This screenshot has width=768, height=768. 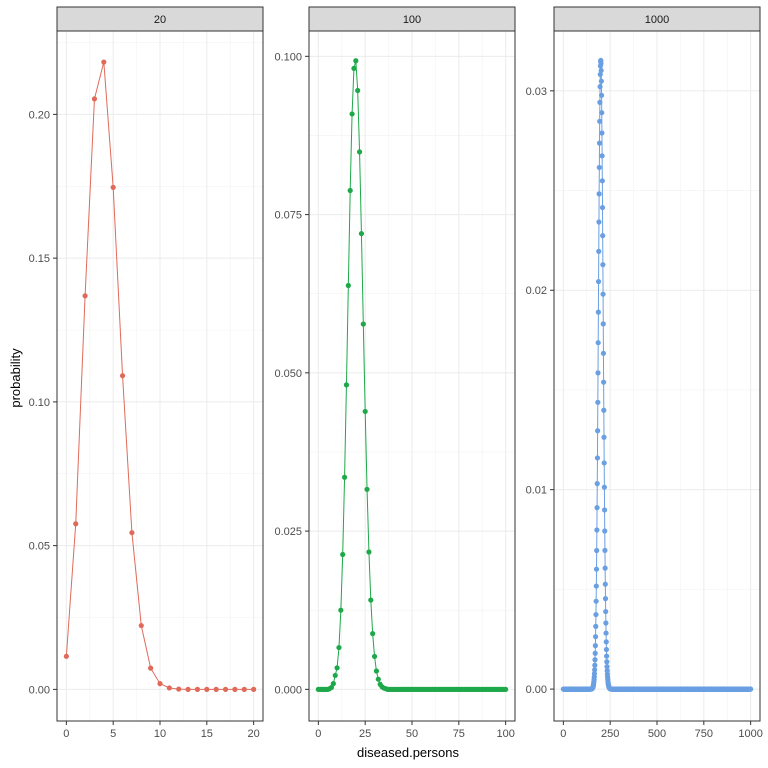 What do you see at coordinates (412, 20) in the screenshot?
I see `strip-label-100: 100` at bounding box center [412, 20].